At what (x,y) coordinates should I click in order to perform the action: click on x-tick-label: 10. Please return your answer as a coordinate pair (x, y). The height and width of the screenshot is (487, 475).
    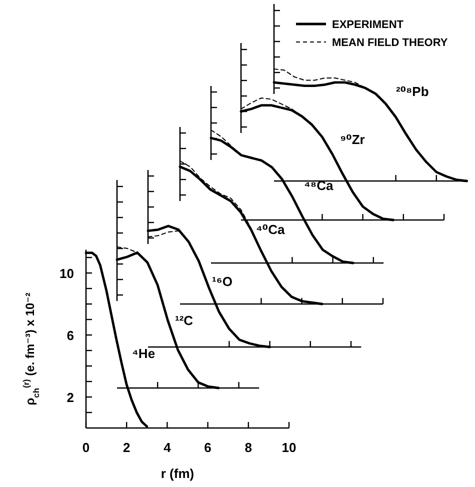
    Looking at the image, I should click on (289, 447).